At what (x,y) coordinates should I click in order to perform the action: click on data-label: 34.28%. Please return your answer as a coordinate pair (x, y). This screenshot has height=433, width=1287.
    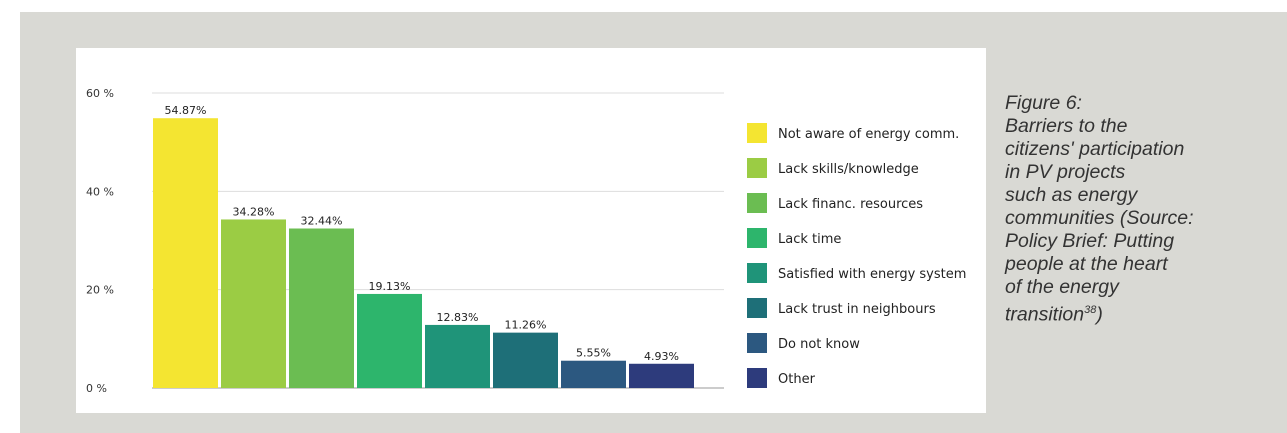
    Looking at the image, I should click on (254, 211).